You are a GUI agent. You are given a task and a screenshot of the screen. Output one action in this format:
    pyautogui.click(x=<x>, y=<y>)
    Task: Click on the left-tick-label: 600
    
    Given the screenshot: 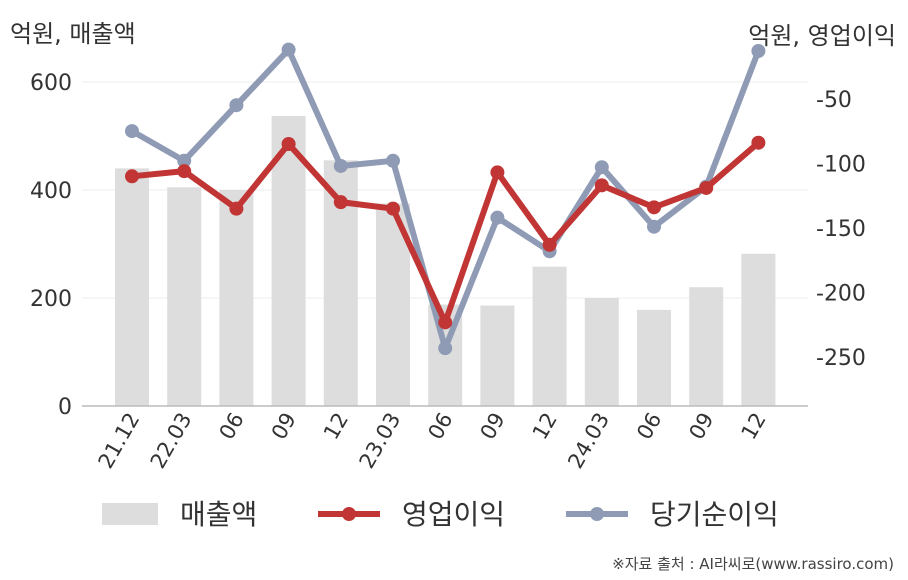 What is the action you would take?
    pyautogui.click(x=51, y=83)
    